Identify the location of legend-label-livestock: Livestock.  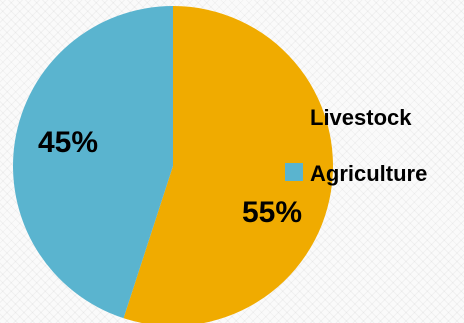
(361, 117).